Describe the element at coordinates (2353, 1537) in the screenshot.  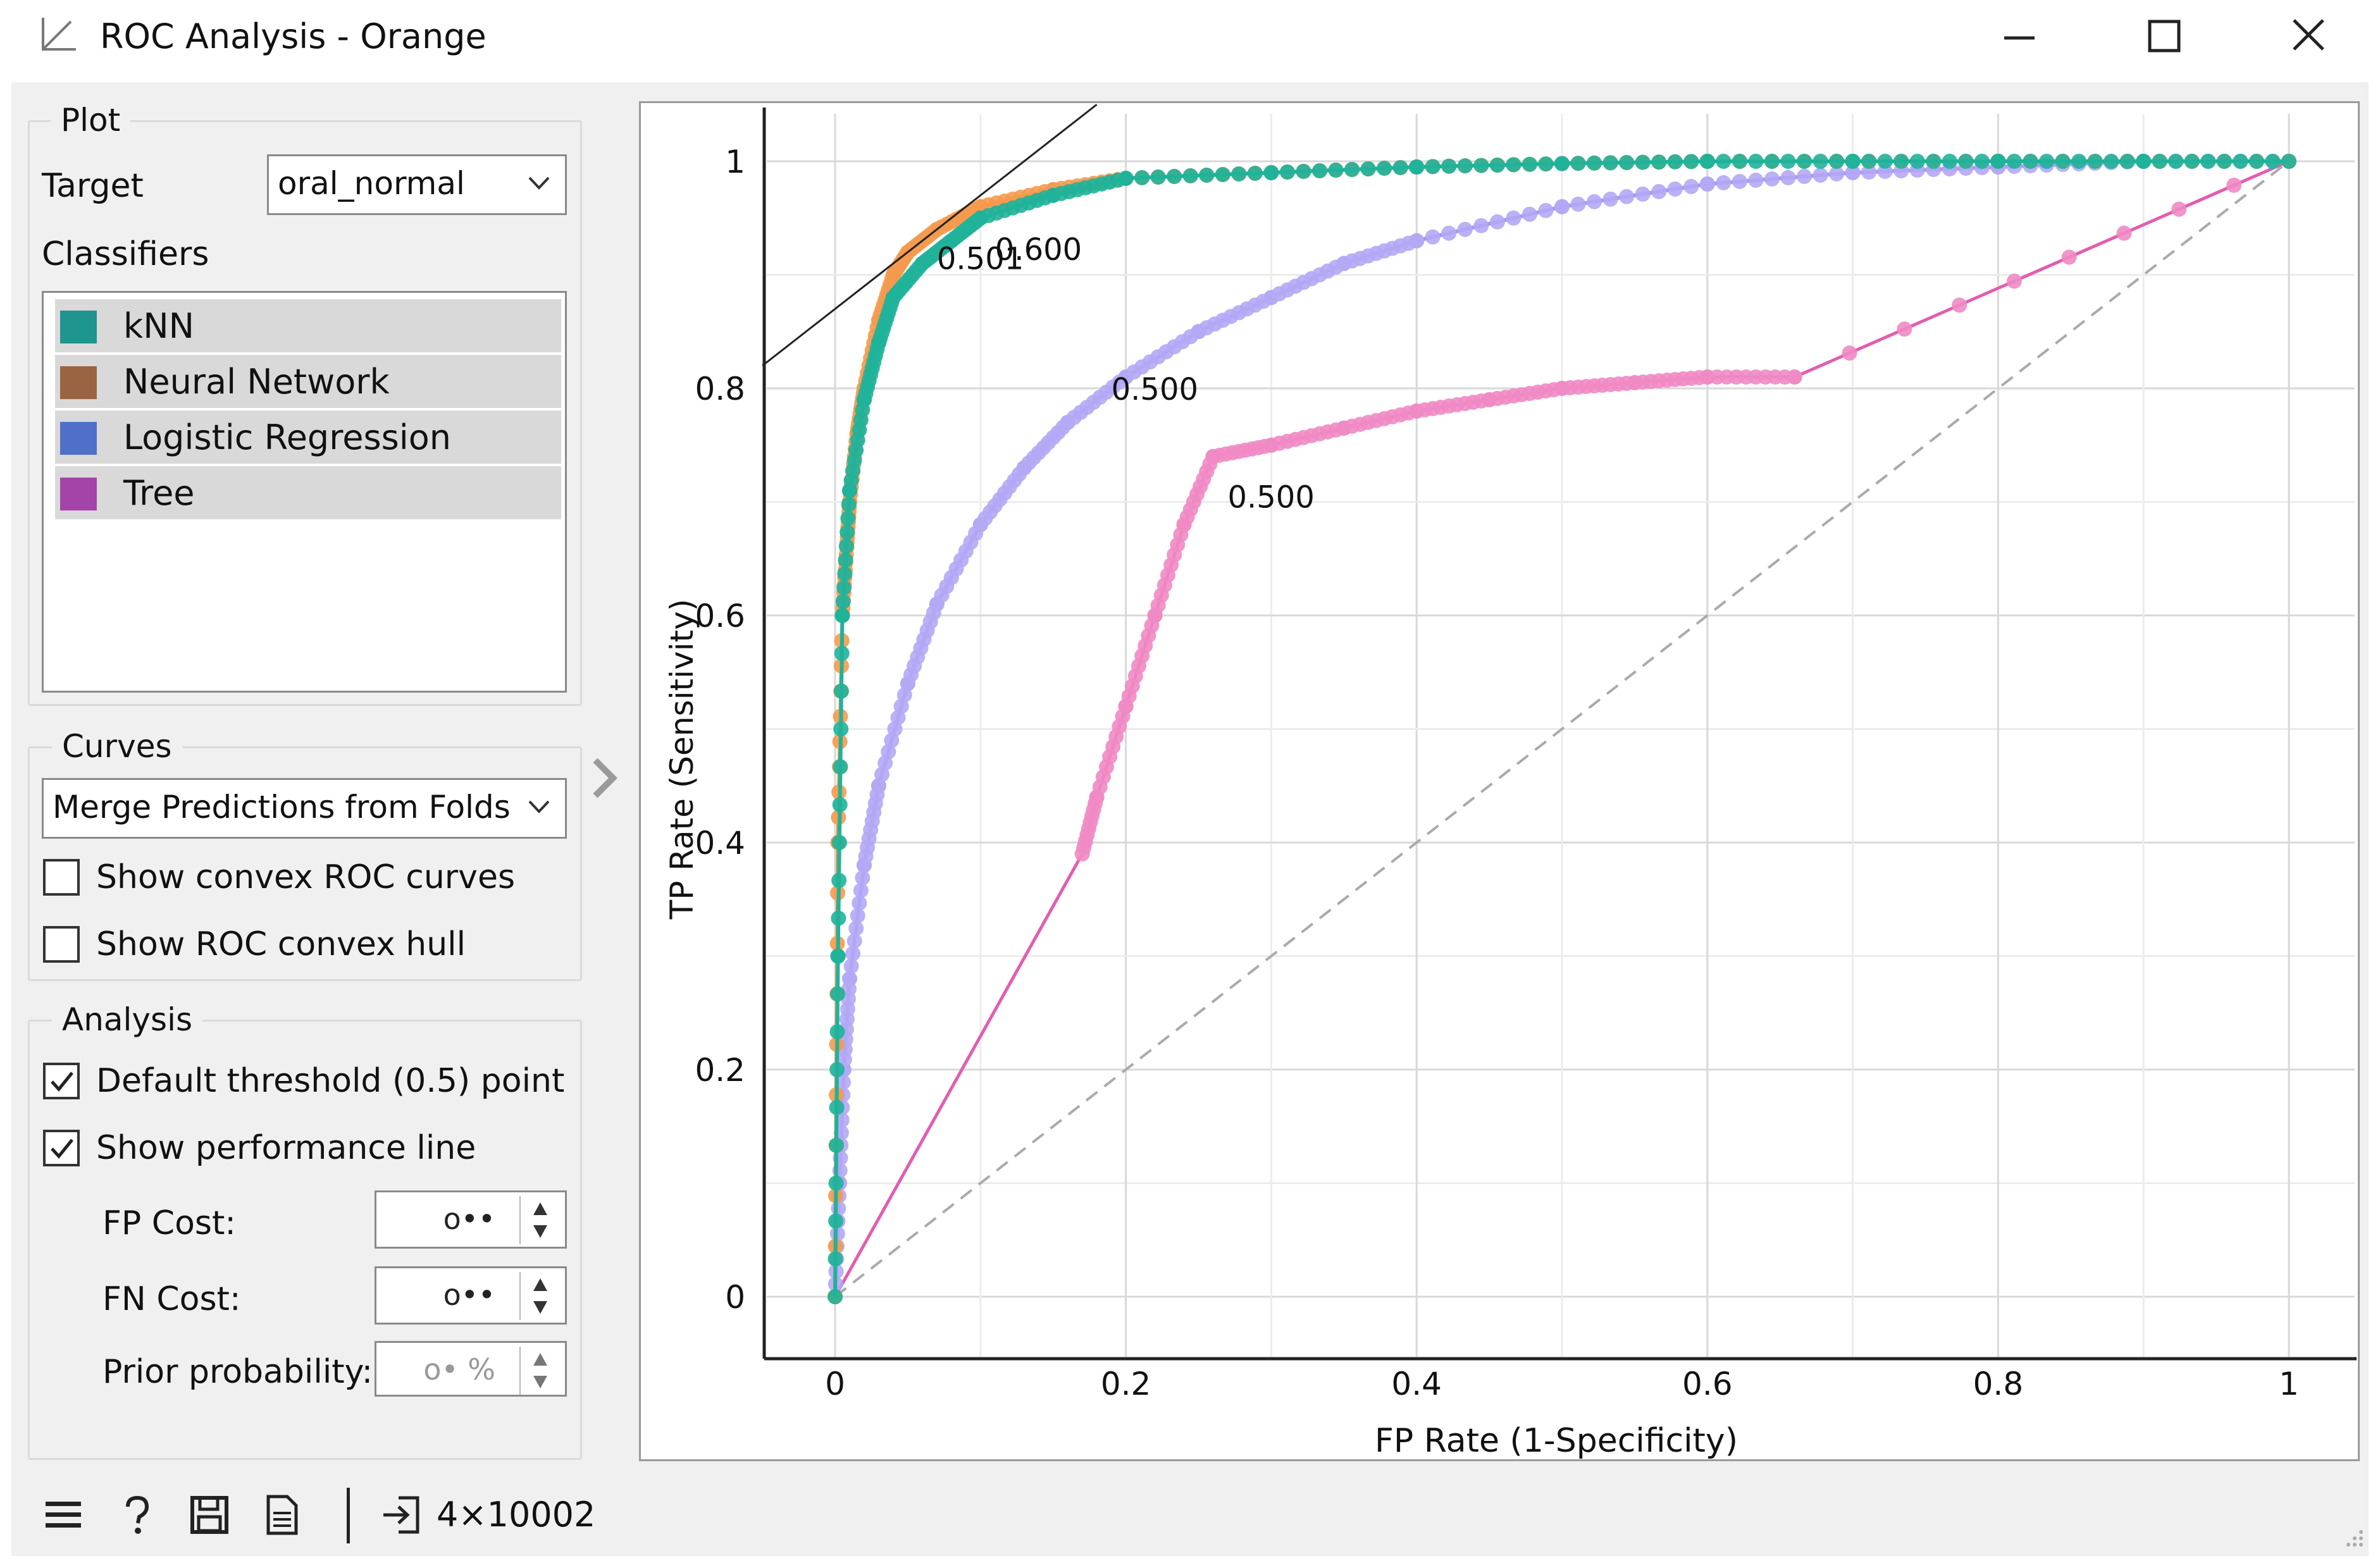
I see `resize-grip-icon` at that location.